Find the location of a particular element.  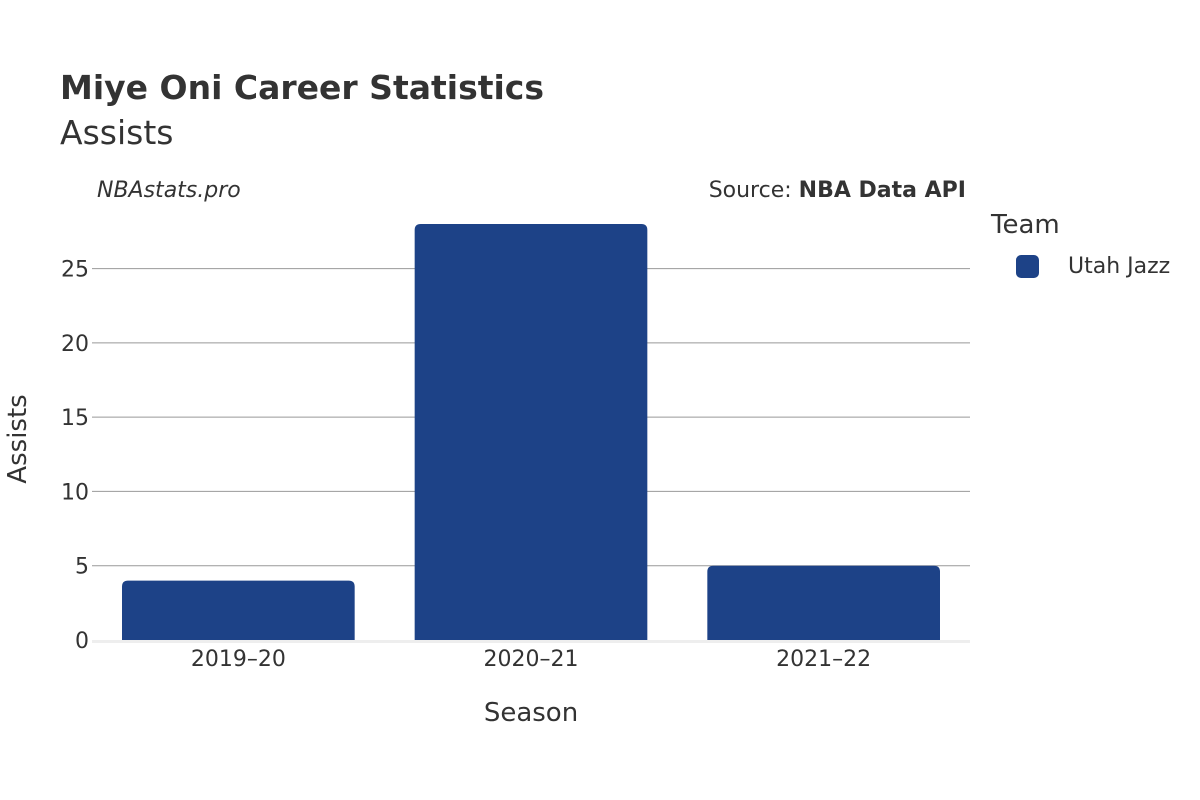

x-tick-label: 2021–22 is located at coordinates (823, 659).